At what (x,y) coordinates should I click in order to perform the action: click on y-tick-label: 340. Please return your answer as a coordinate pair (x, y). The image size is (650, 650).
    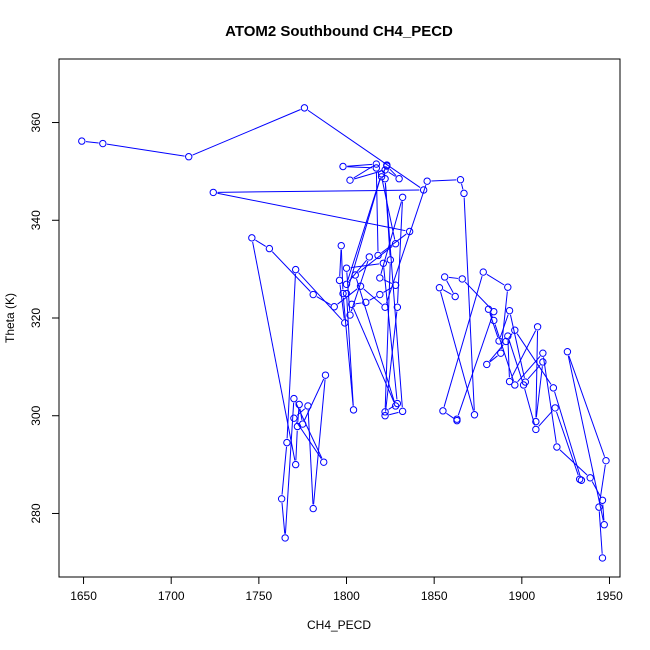
    Looking at the image, I should click on (36, 220).